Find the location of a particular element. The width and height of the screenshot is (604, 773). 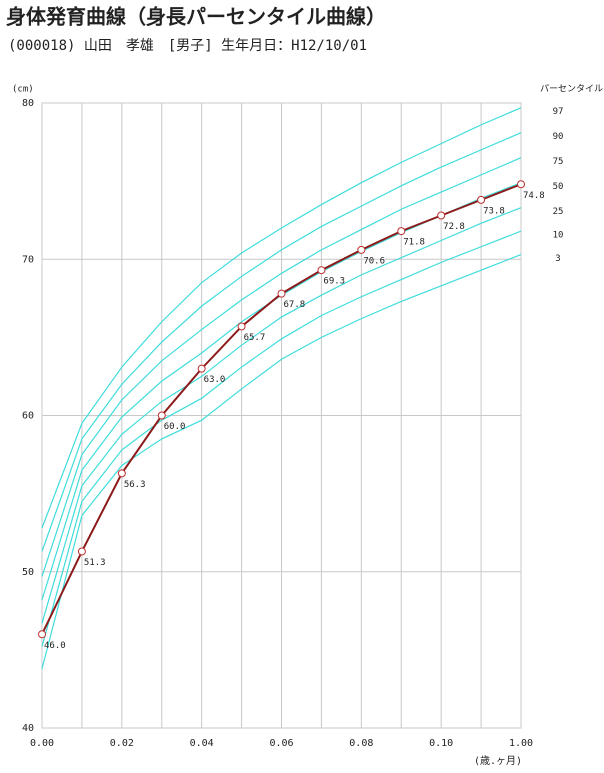

chart-subtitle: (000018) 山田 孝雄 [男子] 生年月日：H12/10/01 is located at coordinates (187, 46).